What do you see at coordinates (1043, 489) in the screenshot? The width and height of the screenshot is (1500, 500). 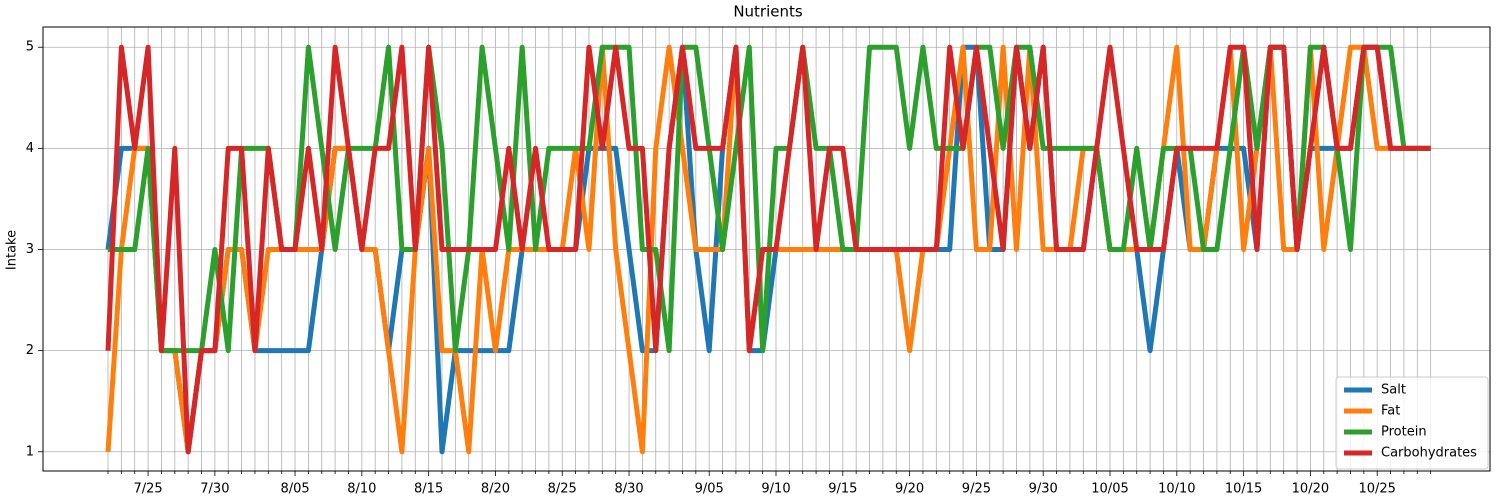 I see `x-tick-label: 9/30` at bounding box center [1043, 489].